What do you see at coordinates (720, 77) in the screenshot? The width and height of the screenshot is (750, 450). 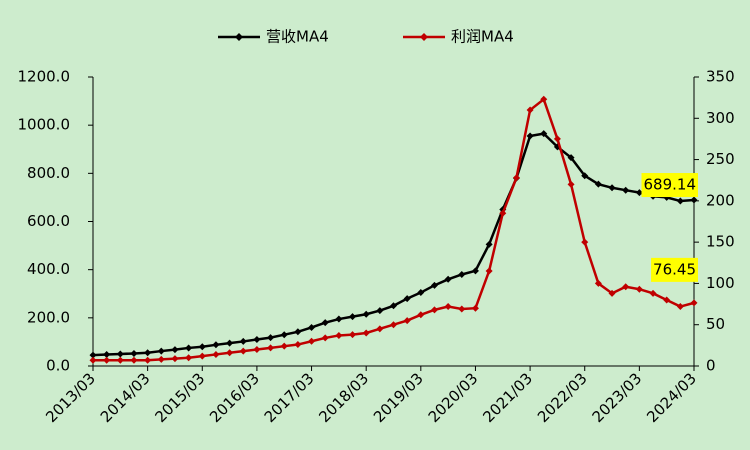 I see `y2-tick-label: 350` at bounding box center [720, 77].